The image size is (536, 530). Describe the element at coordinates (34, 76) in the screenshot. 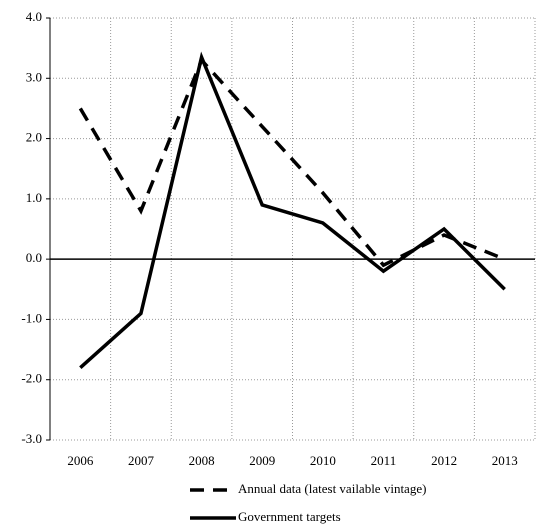

I see `y-tick-label: 3.0` at that location.